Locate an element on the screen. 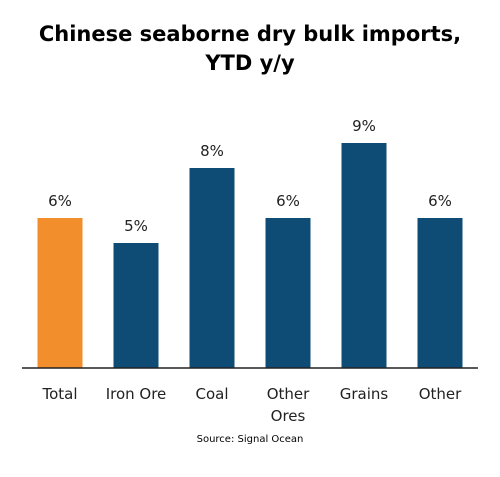 The width and height of the screenshot is (500, 477). category-label-3-line-0: Other is located at coordinates (288, 394).